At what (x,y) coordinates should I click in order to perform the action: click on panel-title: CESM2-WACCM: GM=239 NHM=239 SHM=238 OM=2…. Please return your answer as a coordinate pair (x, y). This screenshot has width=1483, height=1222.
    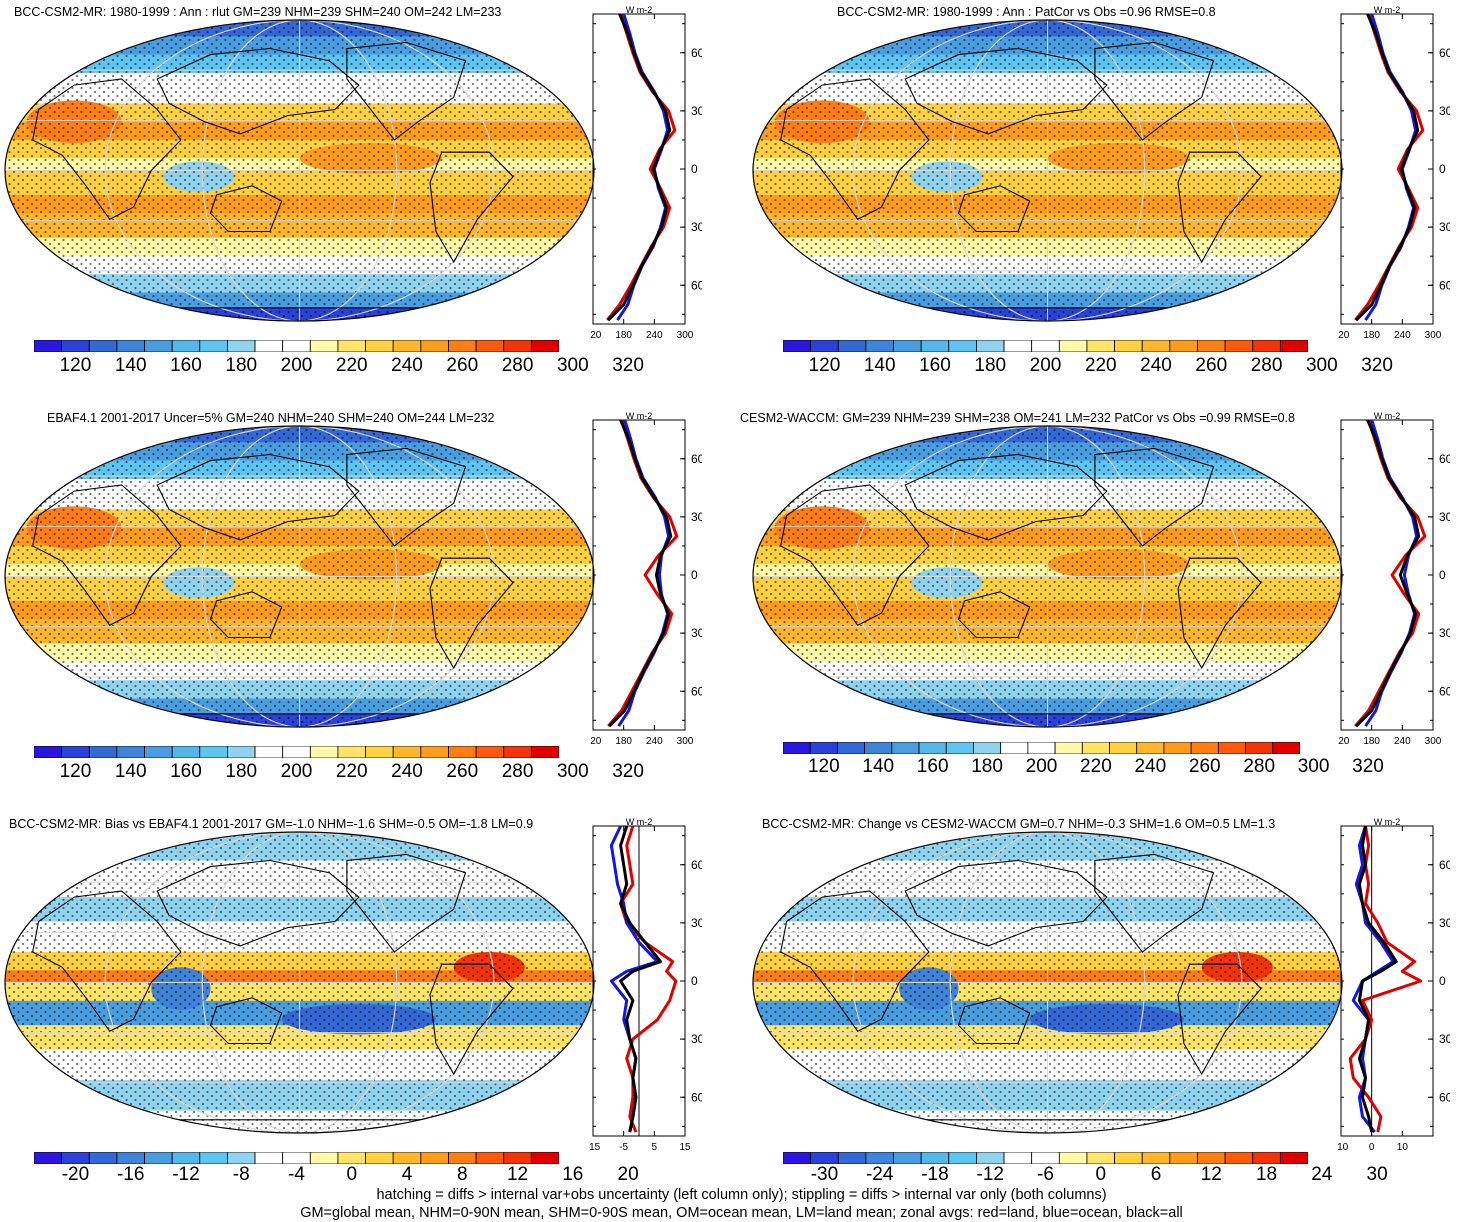
    Looking at the image, I should click on (1017, 418).